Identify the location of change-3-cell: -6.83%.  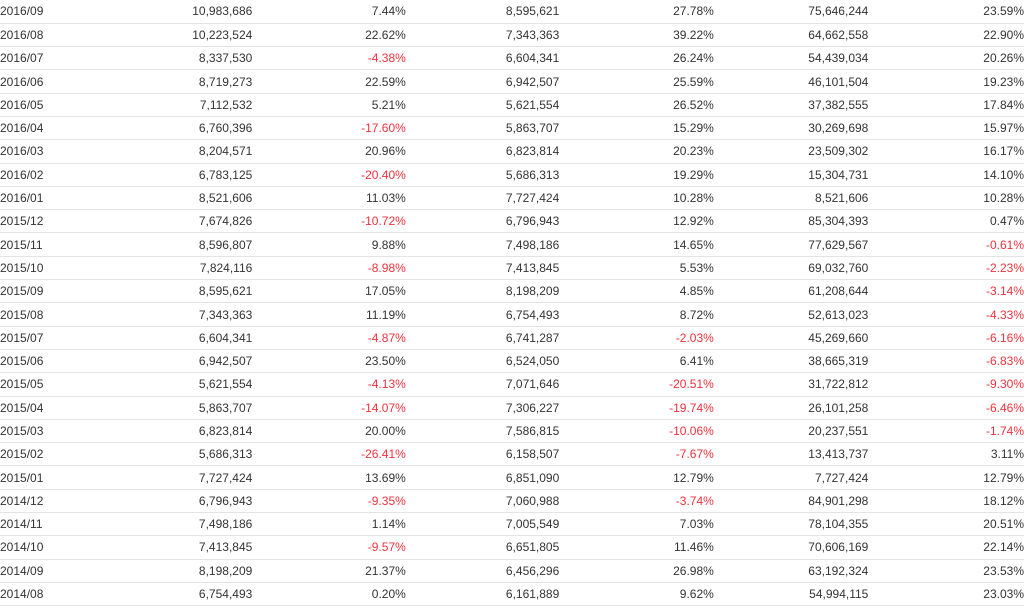
(946, 361).